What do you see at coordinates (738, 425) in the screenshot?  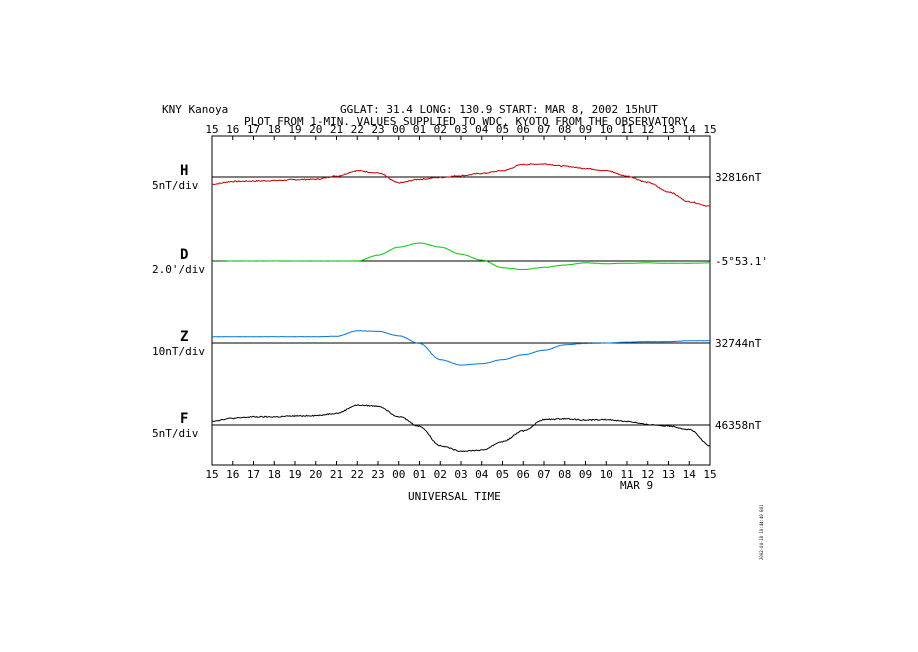 I see `baseline-value: 46358nT` at bounding box center [738, 425].